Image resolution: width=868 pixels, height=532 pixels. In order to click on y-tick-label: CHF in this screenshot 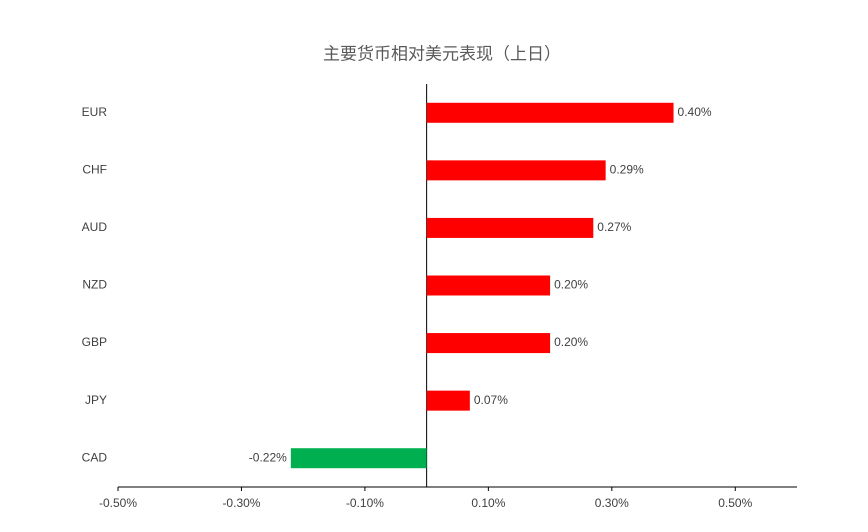, I will do `click(94, 170)`.